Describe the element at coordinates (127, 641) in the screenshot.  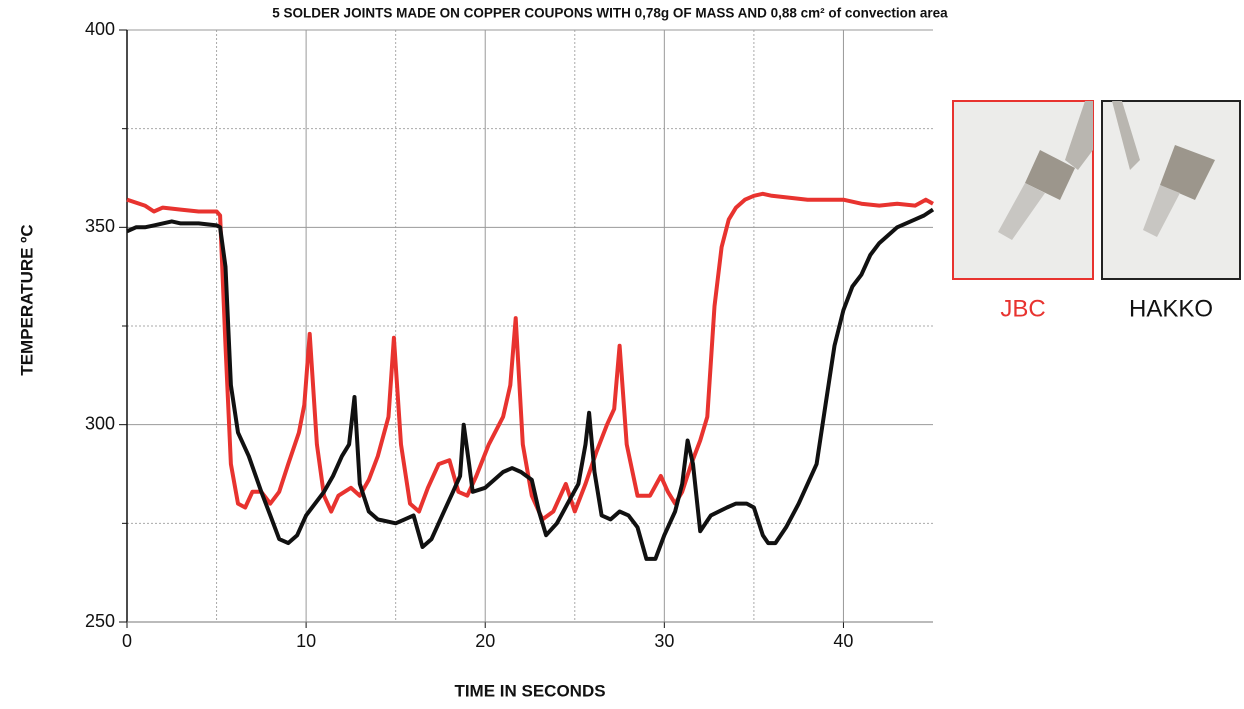
I see `x-tick-label: 0` at that location.